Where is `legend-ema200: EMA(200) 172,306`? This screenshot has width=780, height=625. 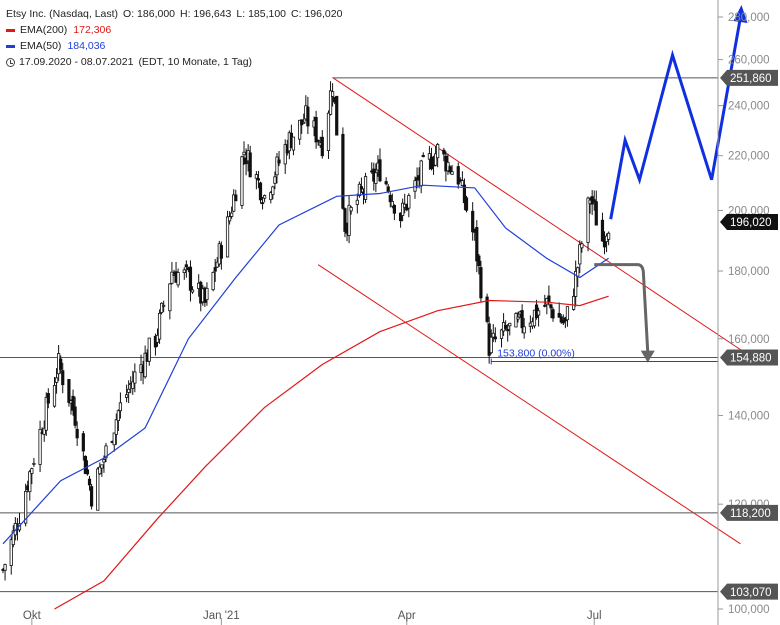
legend-ema200: EMA(200) 172,306 is located at coordinates (174, 30).